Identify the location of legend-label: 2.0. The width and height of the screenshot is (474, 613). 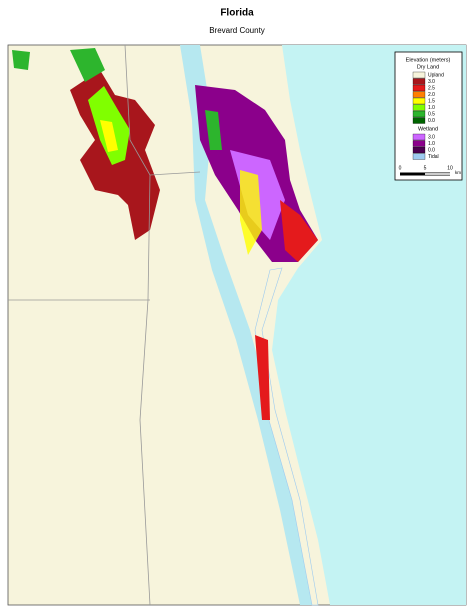
(431, 95).